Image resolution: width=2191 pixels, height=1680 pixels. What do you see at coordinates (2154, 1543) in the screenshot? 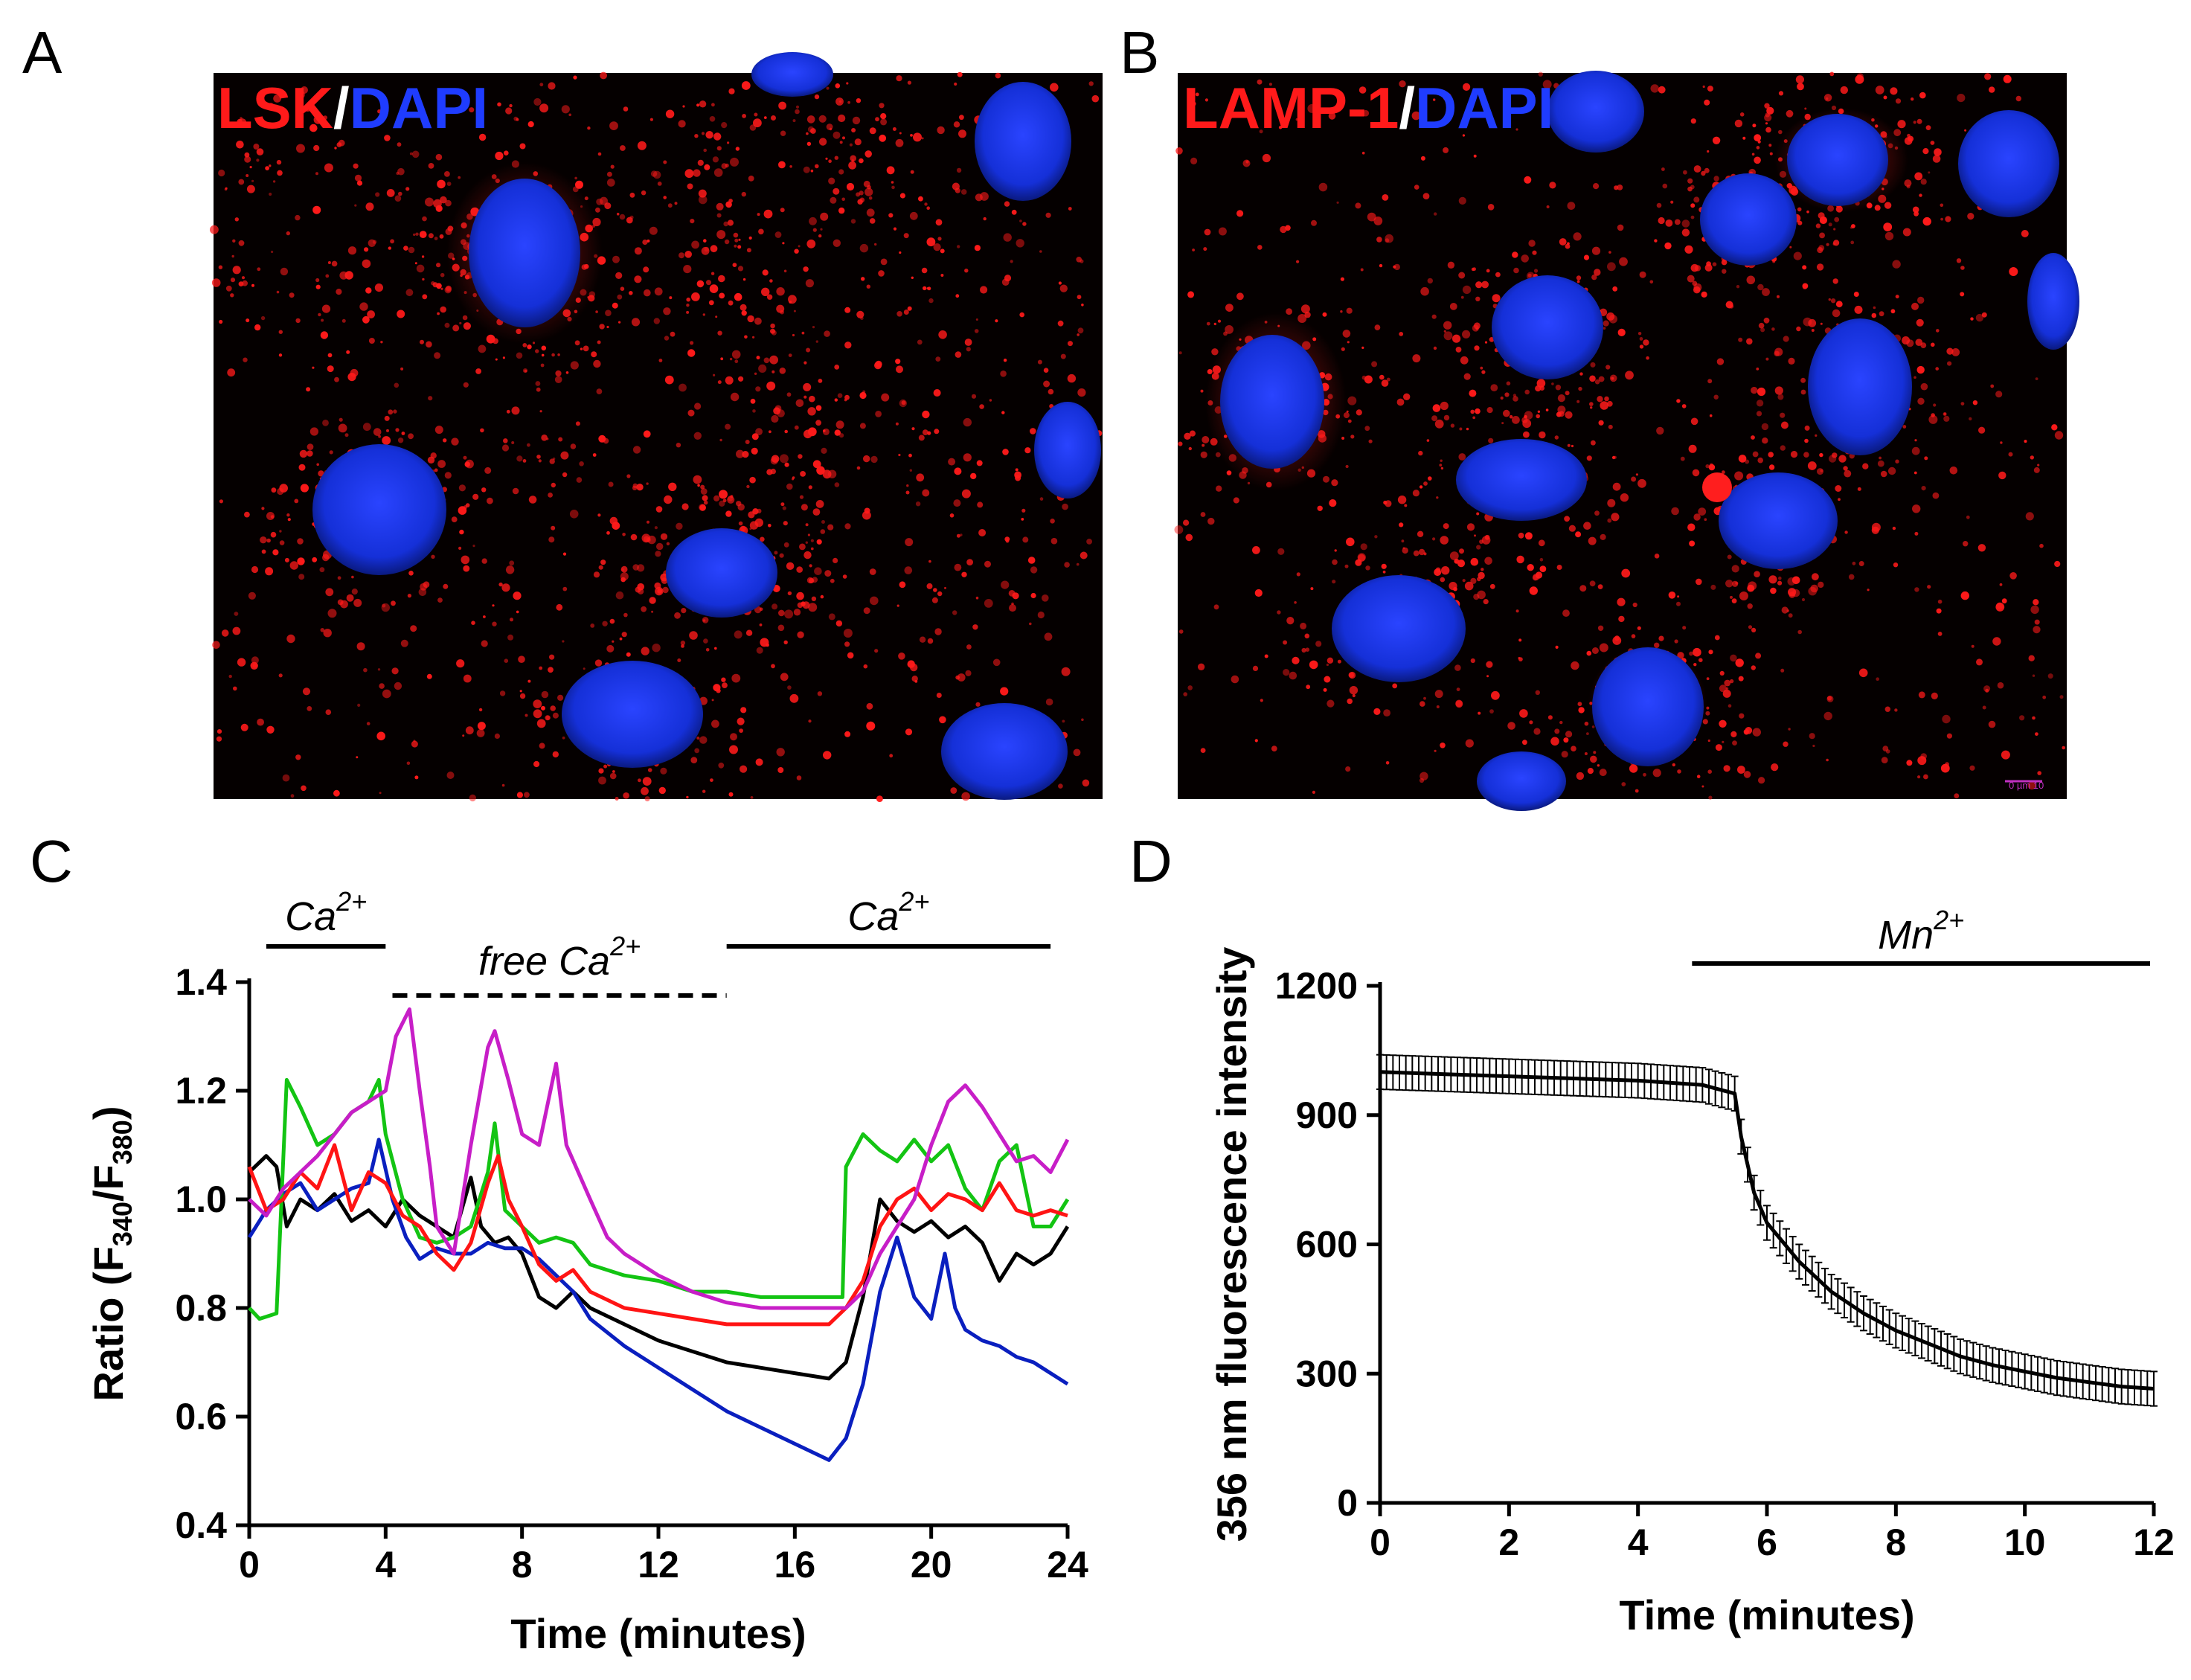
I see `x-tick-label: 12` at bounding box center [2154, 1543].